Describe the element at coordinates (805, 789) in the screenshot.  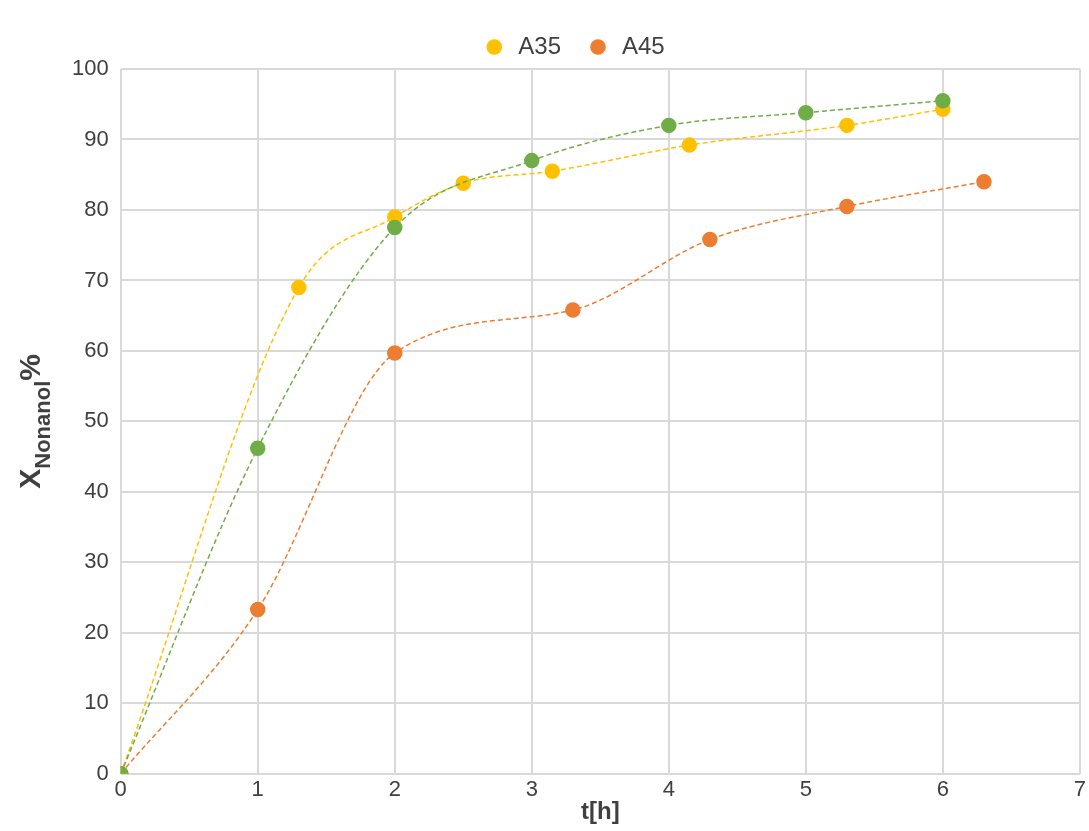
I see `x-tick-label: 5` at that location.